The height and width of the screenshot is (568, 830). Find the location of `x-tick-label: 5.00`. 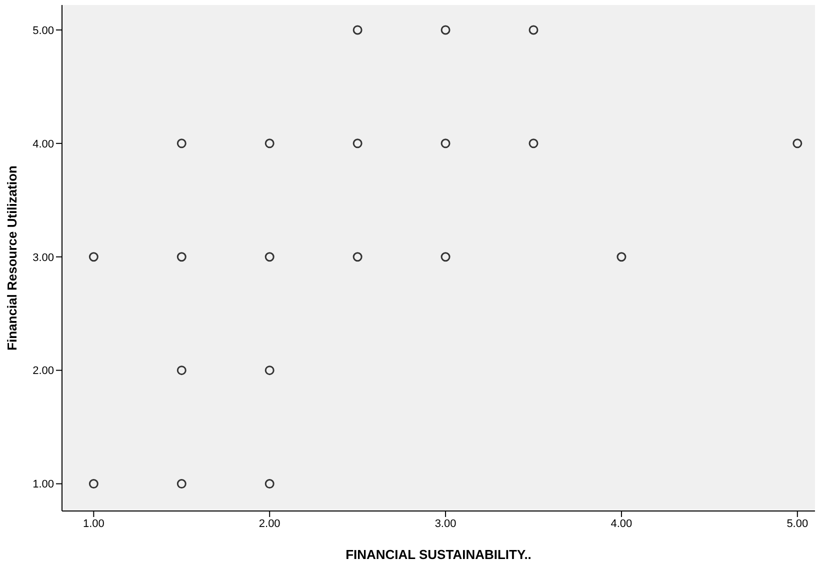

x-tick-label: 5.00 is located at coordinates (797, 524).